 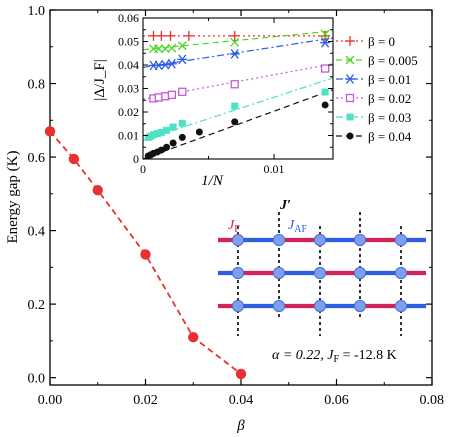 I want to click on main-x-tick-labels: 0.00 0.02 0.04 0.06 0.08, so click(x=241, y=400).